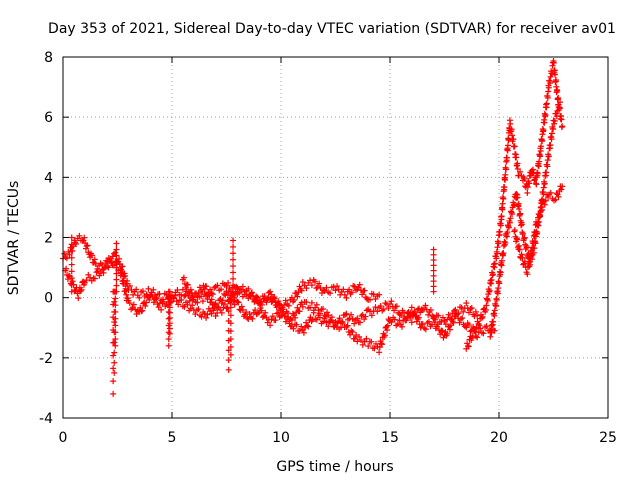  Describe the element at coordinates (390, 438) in the screenshot. I see `x-tick-label: 15` at that location.